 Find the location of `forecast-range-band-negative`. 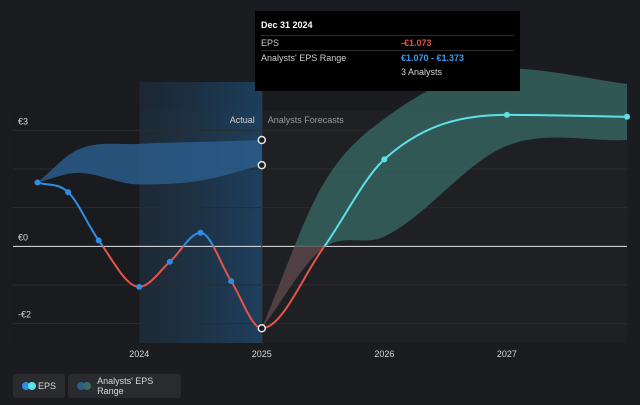

forecast-range-band-negative is located at coordinates (294, 287).